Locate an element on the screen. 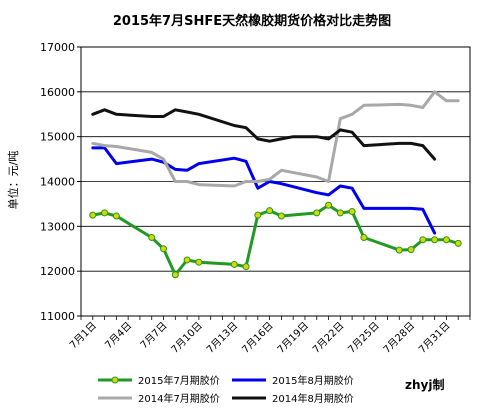 This screenshot has width=500, height=414. legend-label: 2015年7月期胶价 is located at coordinates (179, 380).